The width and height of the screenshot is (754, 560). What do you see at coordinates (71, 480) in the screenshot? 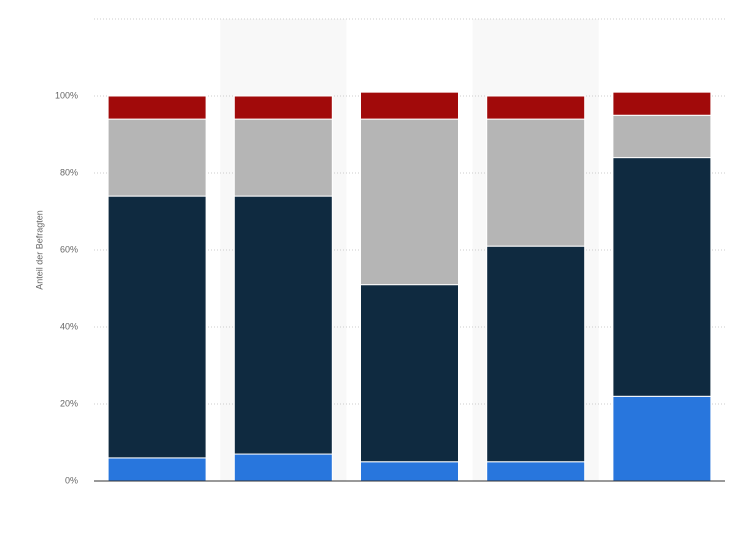
I see `y-tick-label: 0%` at bounding box center [71, 480].